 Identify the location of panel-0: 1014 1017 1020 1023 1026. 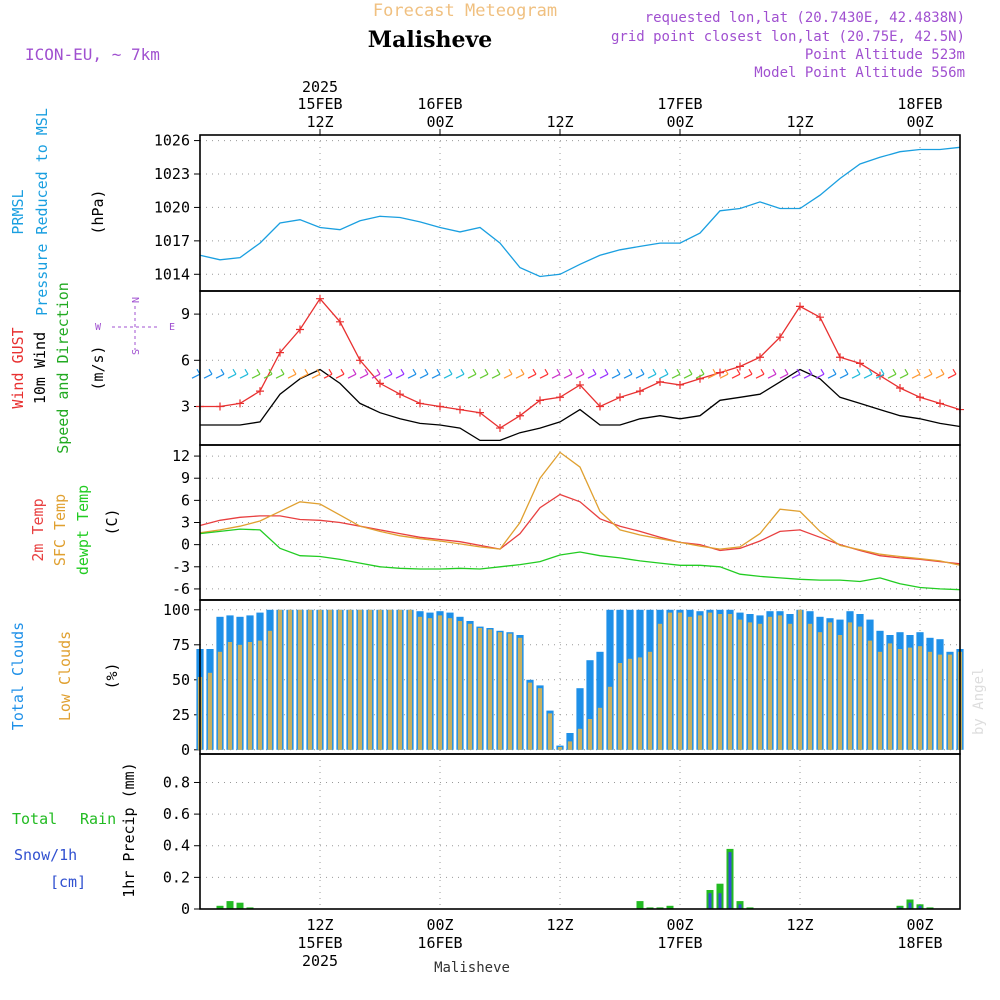
(557, 212).